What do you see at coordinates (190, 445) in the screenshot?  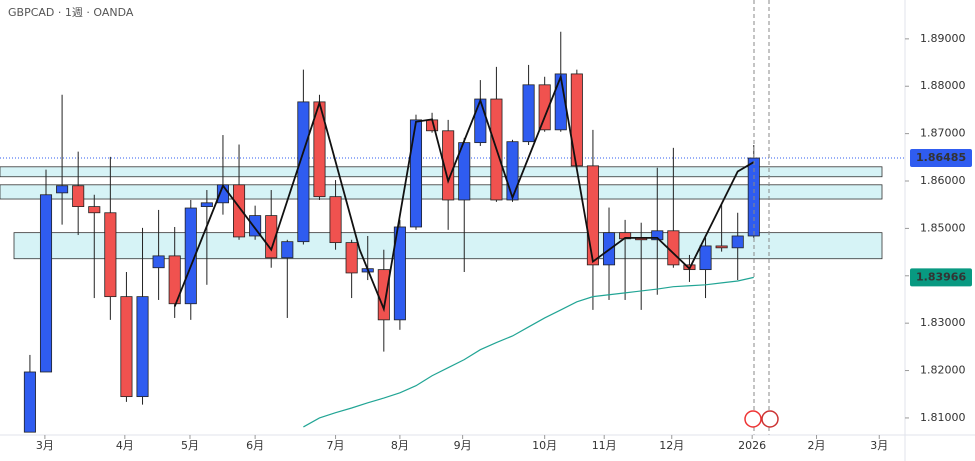 I see `x-tick-label: 5月` at bounding box center [190, 445].